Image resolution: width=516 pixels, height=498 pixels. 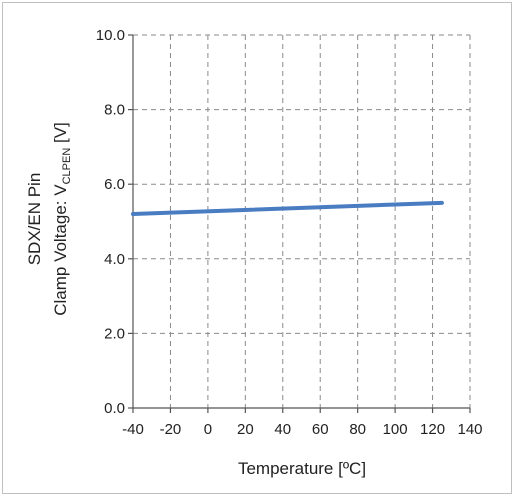 What do you see at coordinates (208, 429) in the screenshot?
I see `x-tick-label: 0` at bounding box center [208, 429].